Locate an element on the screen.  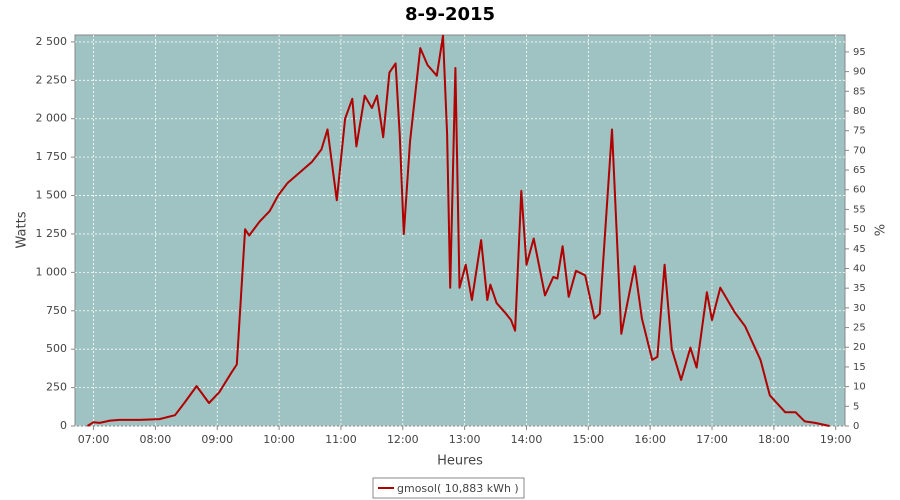
y2-tick-label: 55 is located at coordinates (859, 209).